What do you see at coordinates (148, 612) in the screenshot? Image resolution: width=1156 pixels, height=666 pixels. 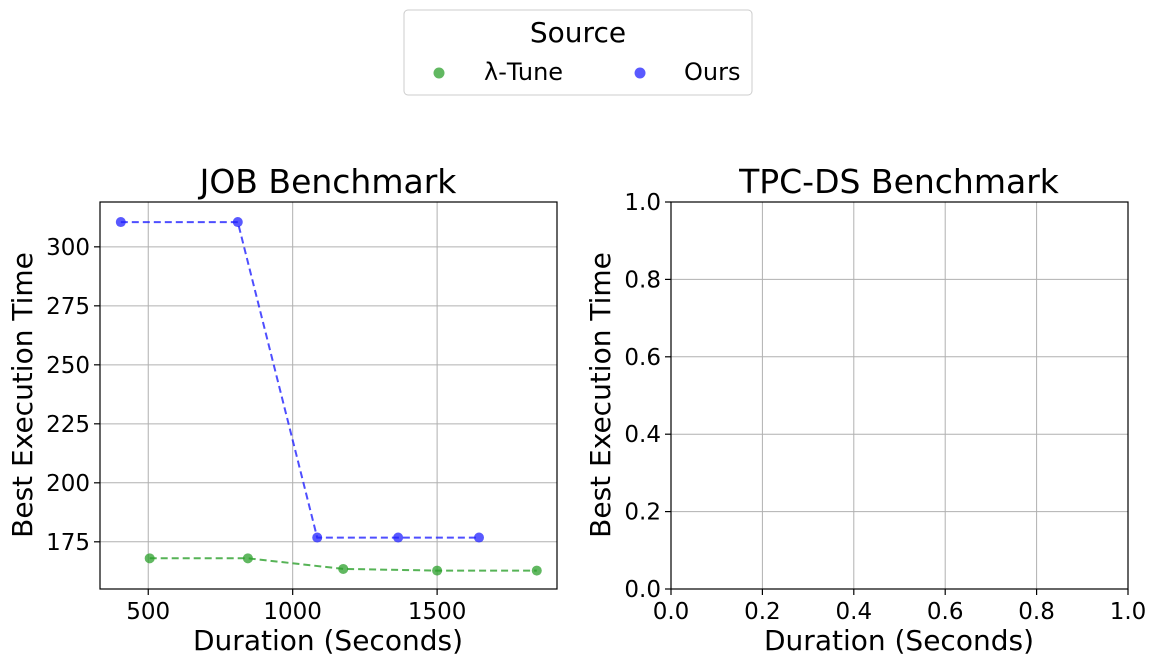 I see `x-tick-label: 500` at bounding box center [148, 612].